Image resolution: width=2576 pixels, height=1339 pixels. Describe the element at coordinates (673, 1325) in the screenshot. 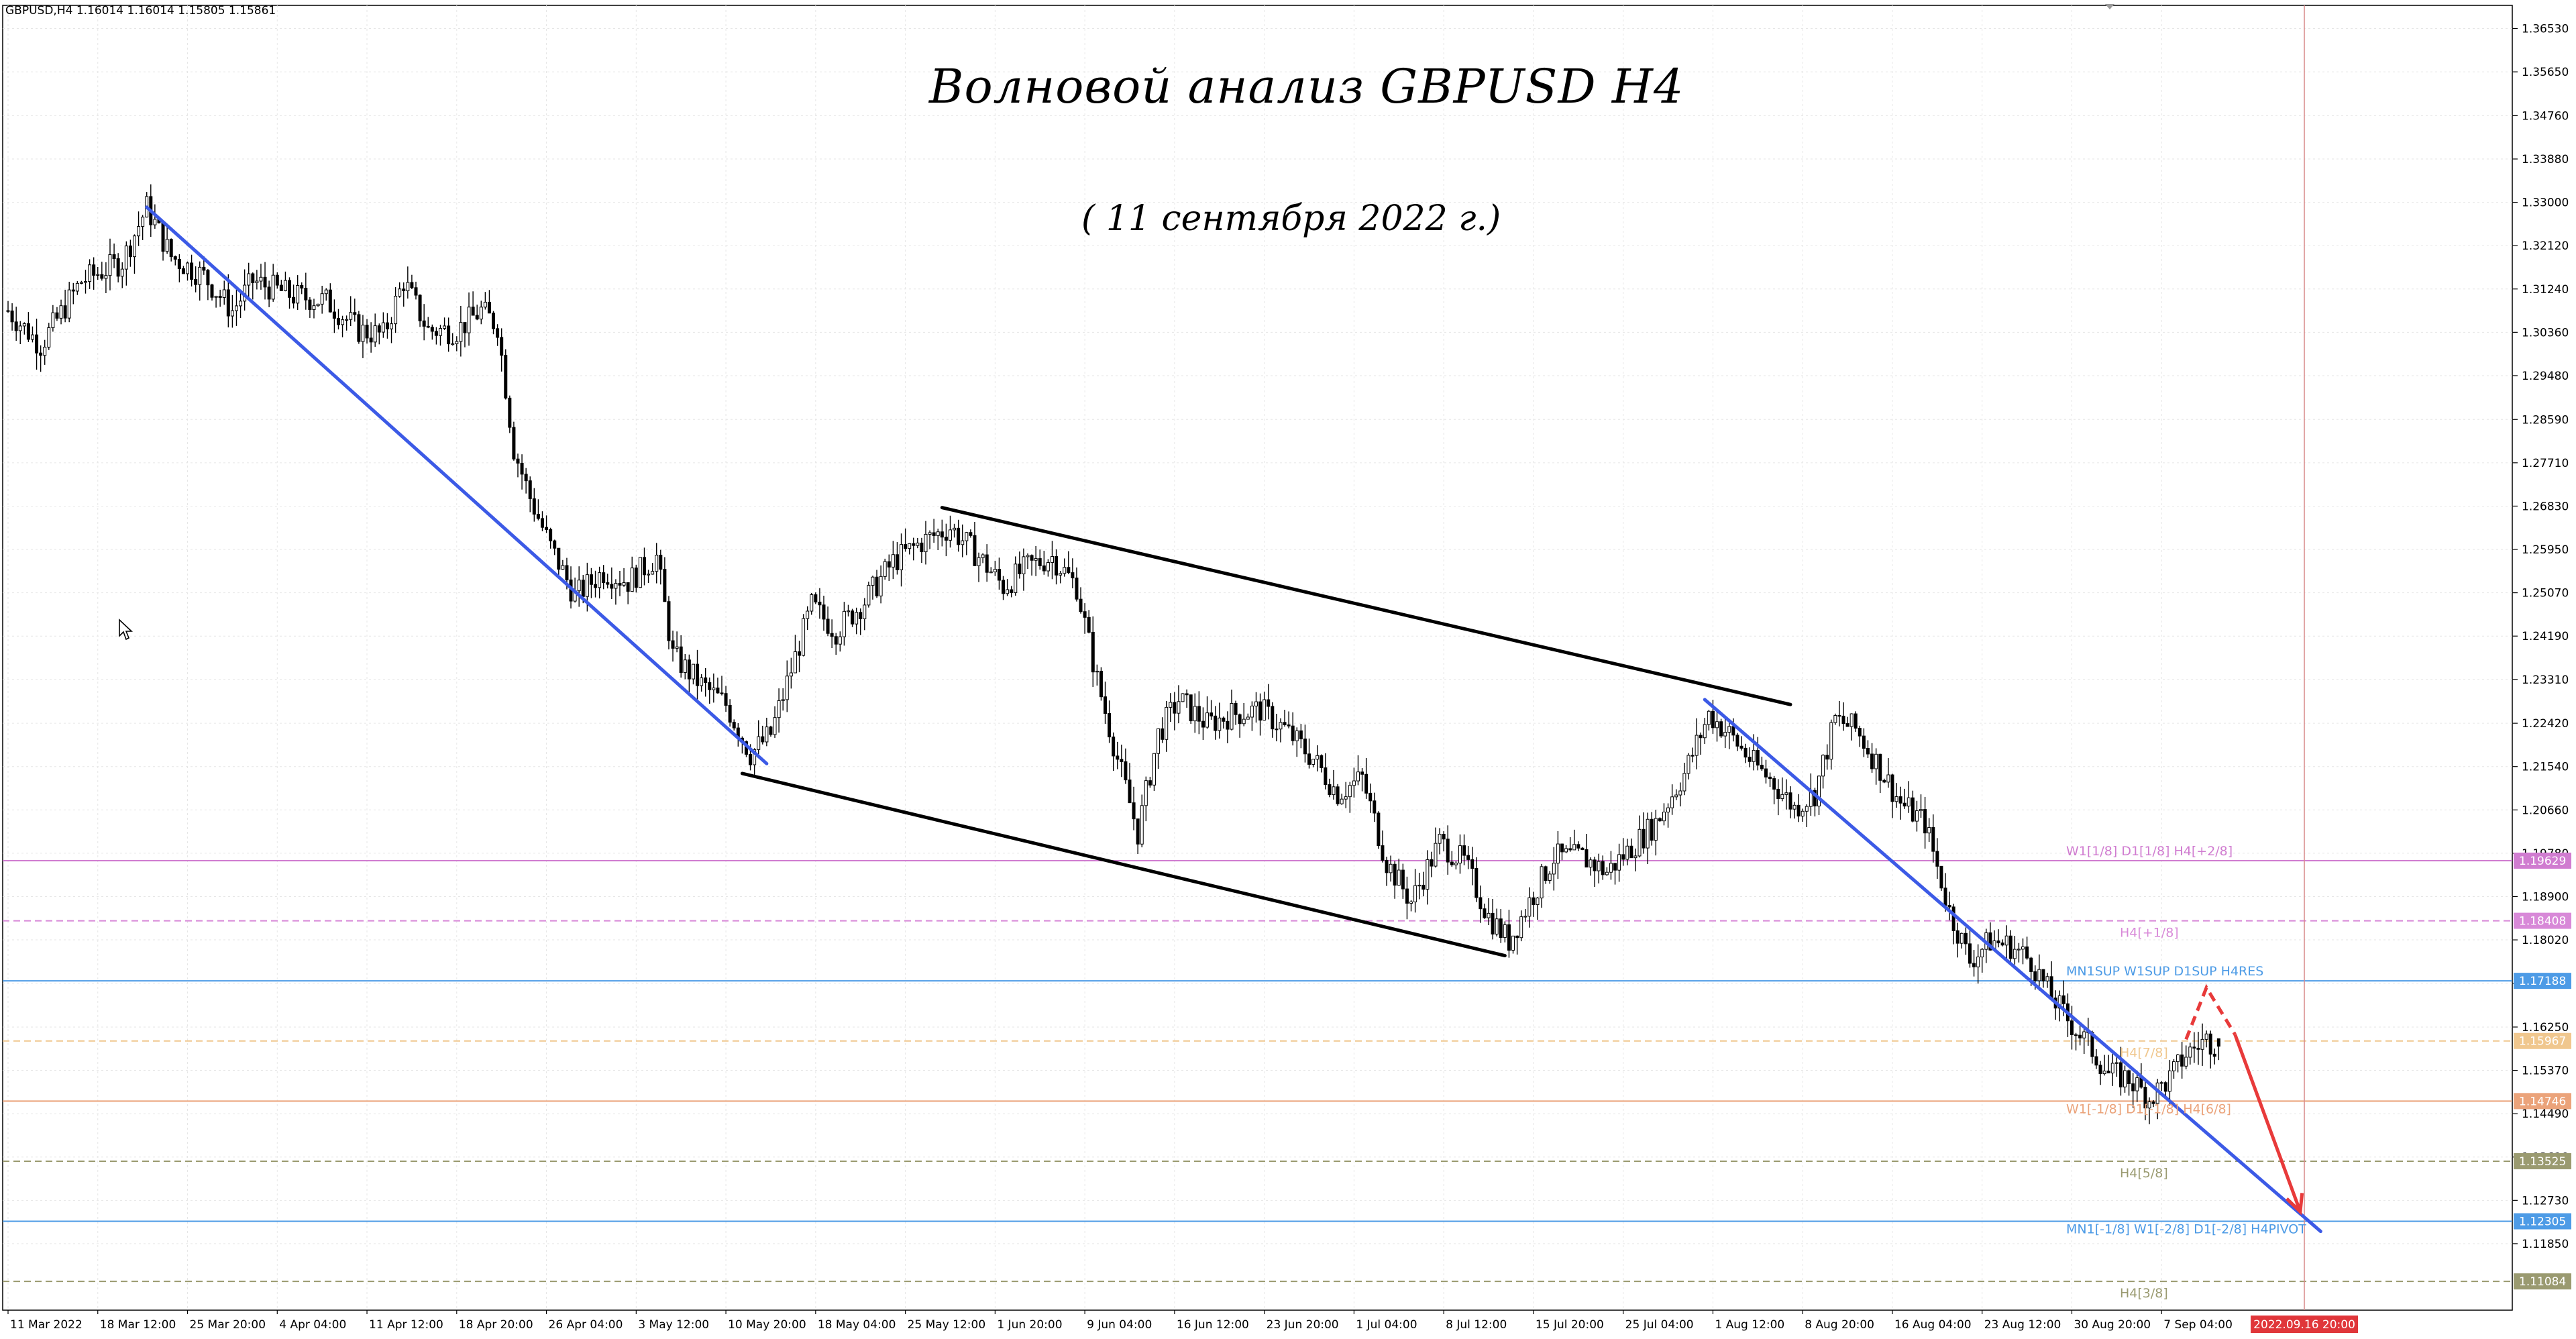

I see `time-tick-label: 3 May 12:00` at that location.